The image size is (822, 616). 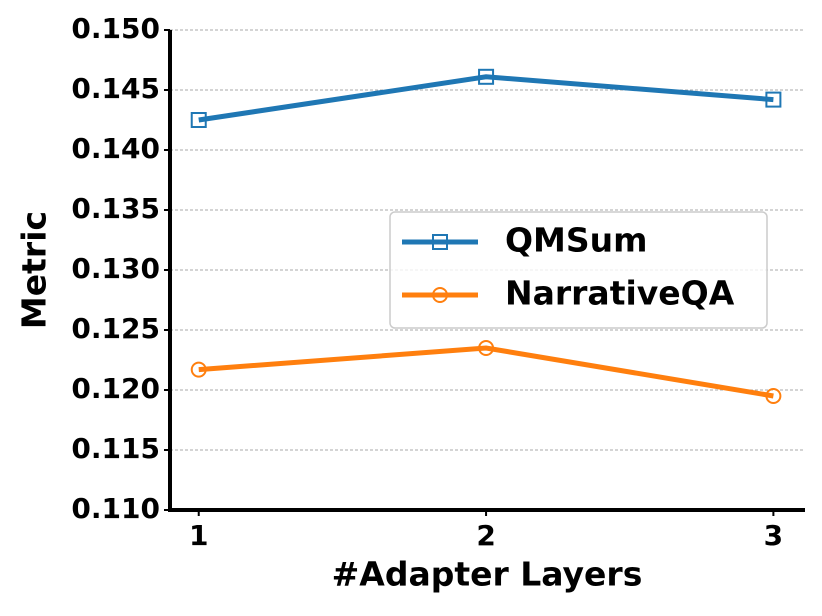 What do you see at coordinates (115, 388) in the screenshot?
I see `y-tick-label: 0.120` at bounding box center [115, 388].